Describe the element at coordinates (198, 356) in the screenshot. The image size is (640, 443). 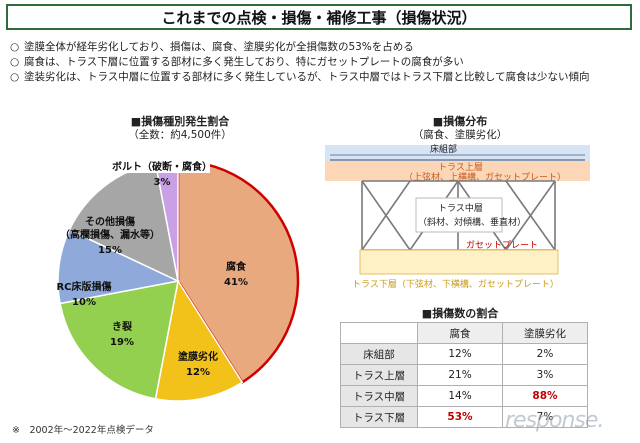
I see `pie-slice-label: 塗膜劣化` at that location.